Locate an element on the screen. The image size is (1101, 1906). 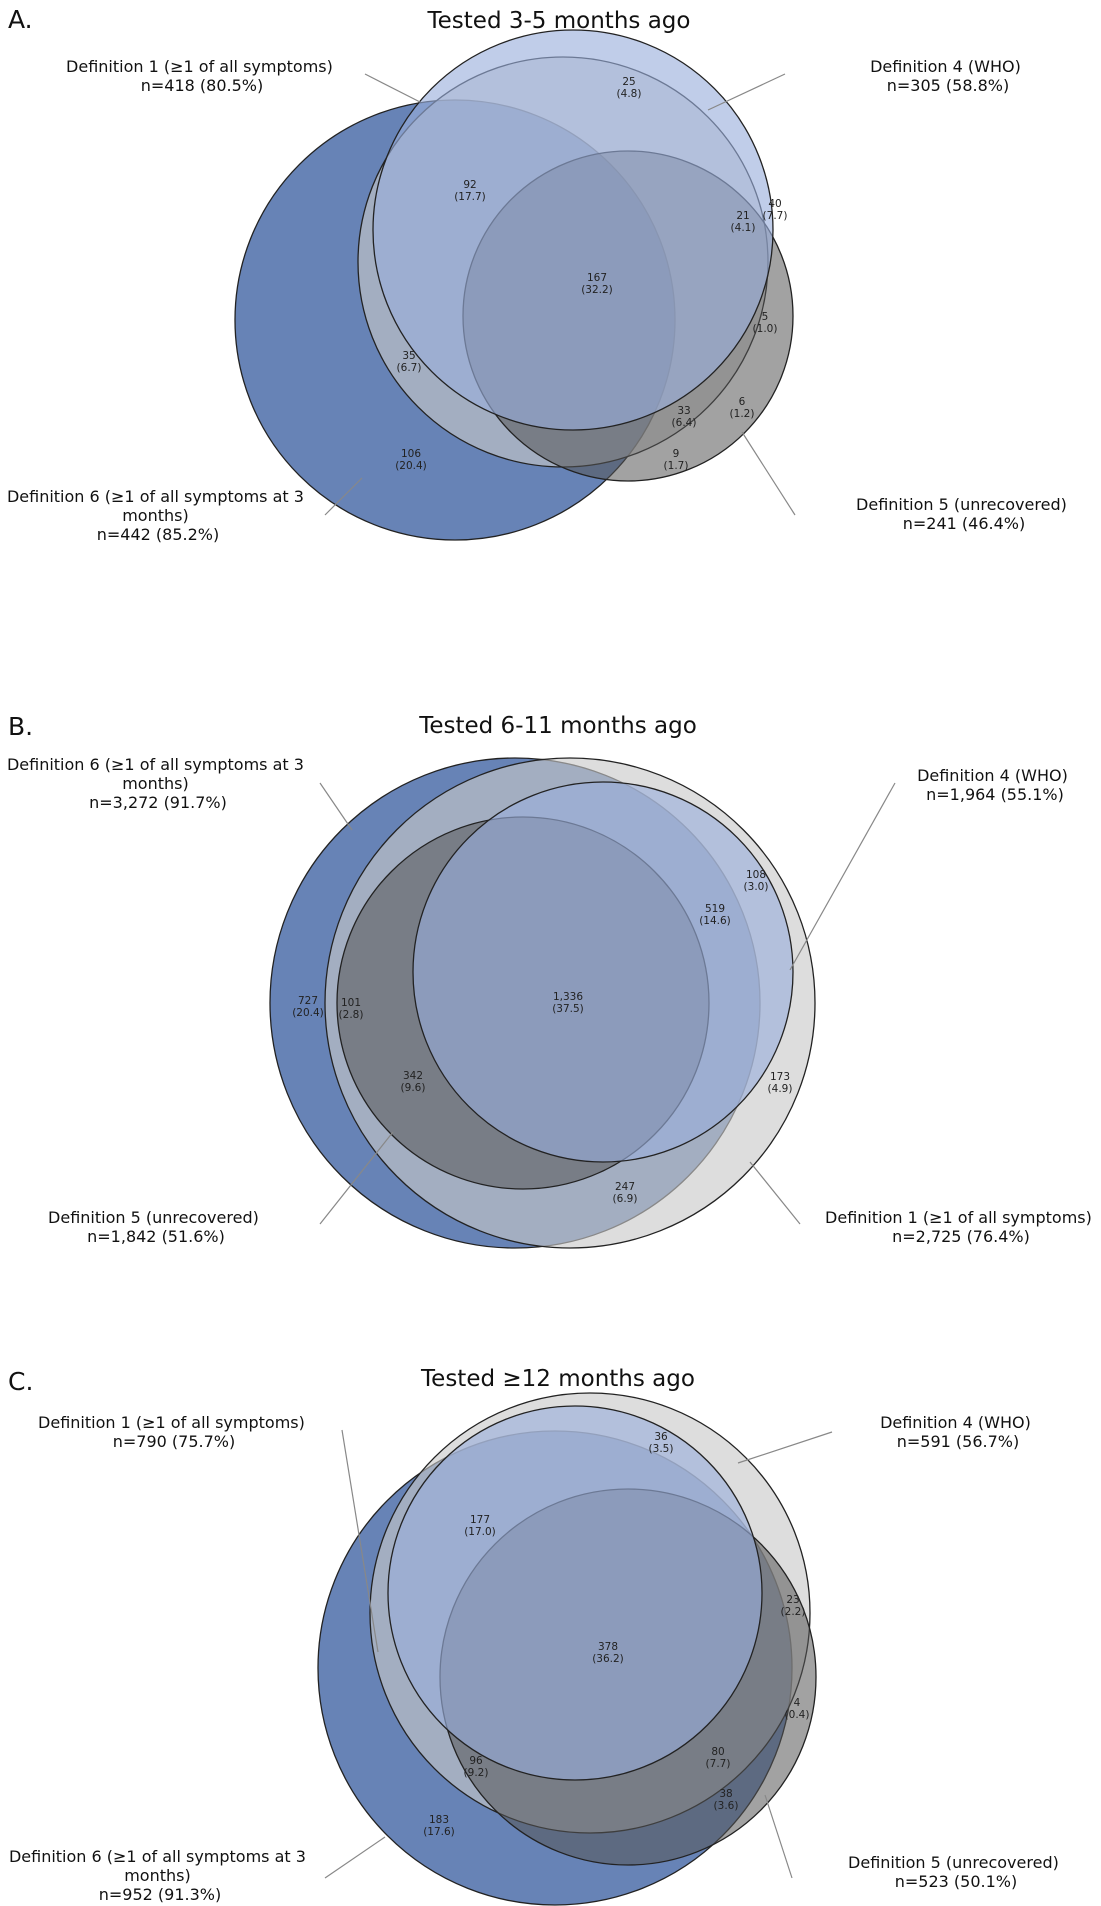
region-label: 1,336 (37.5) is located at coordinates (568, 1003).